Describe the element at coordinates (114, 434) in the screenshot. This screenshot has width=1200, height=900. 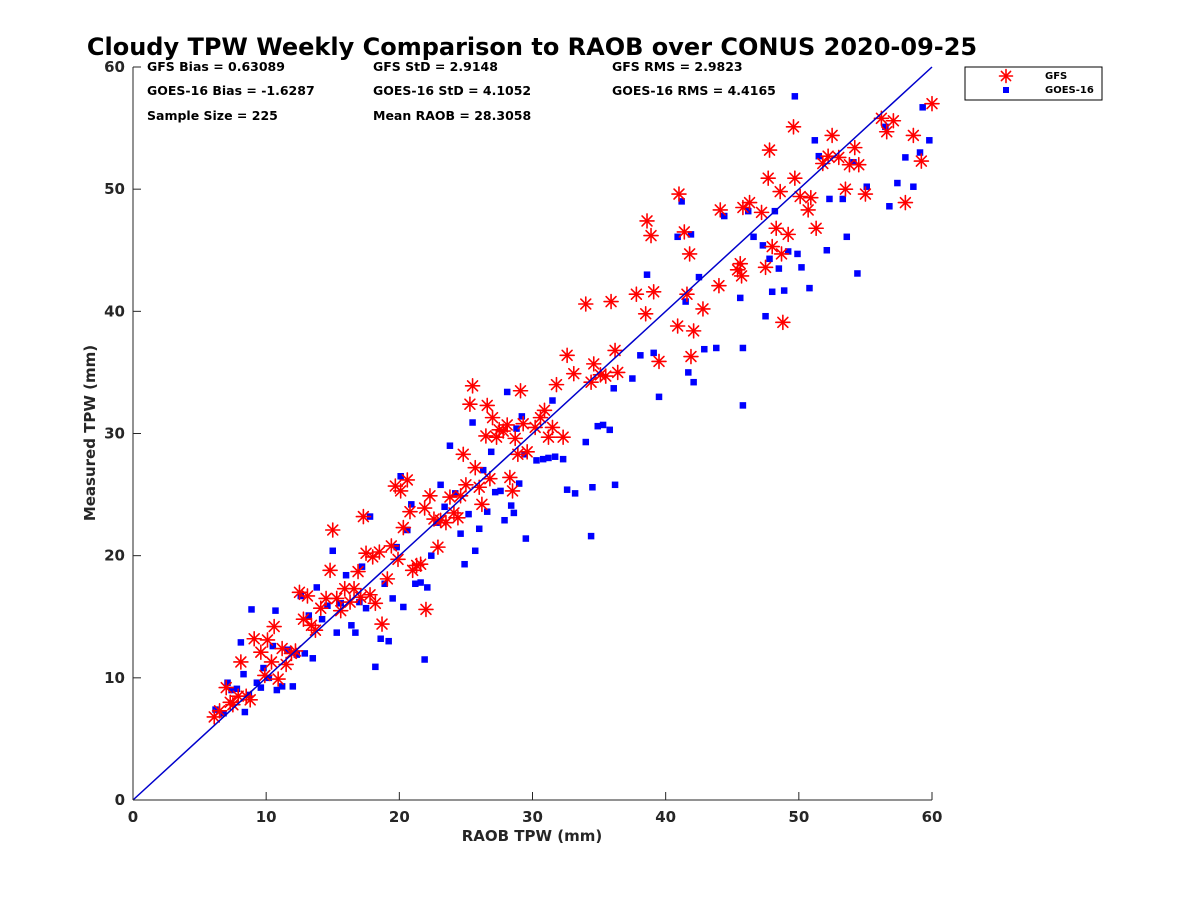
I see `y-tick-label: 30` at that location.